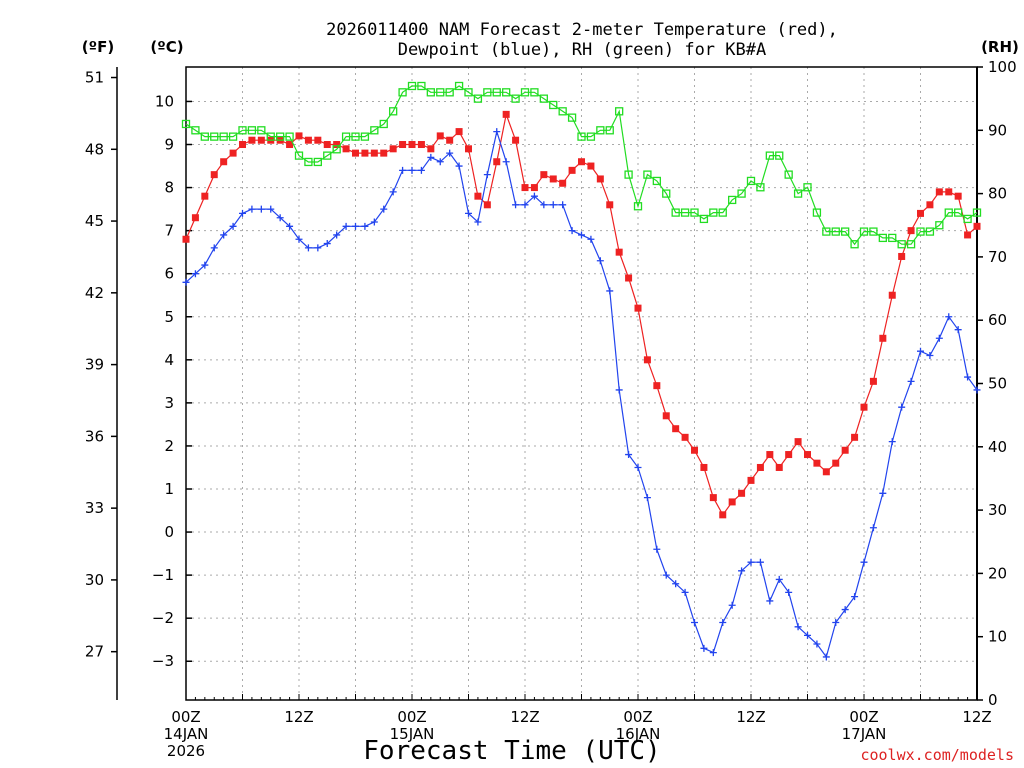 The height and width of the screenshot is (768, 1024). Describe the element at coordinates (937, 755) in the screenshot. I see `credit-text: coolwx.com/models` at that location.